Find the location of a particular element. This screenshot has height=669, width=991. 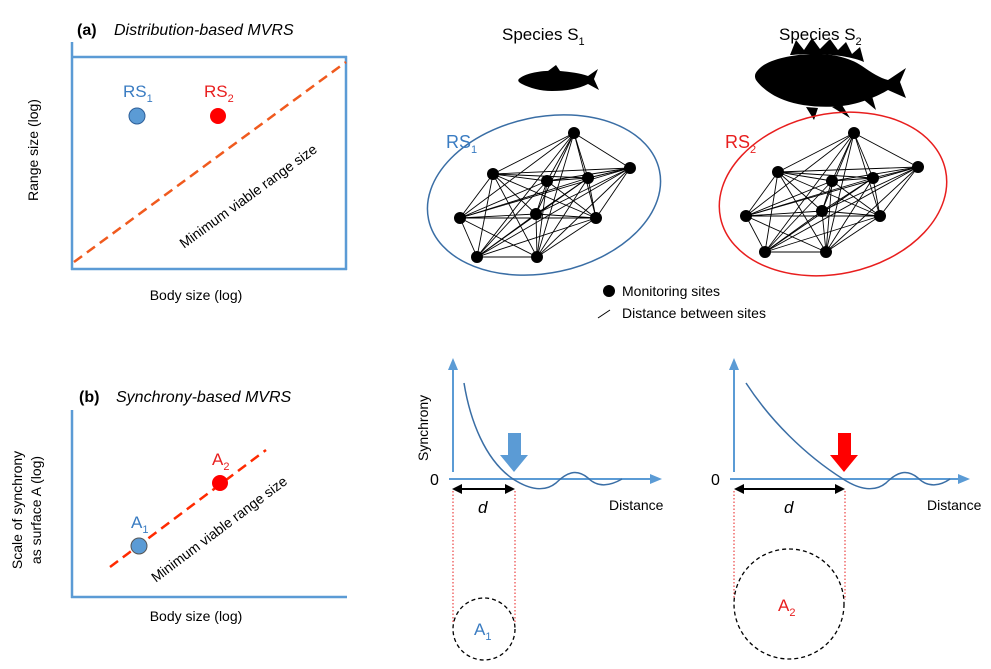

sync1-curve is located at coordinates (543, 436).